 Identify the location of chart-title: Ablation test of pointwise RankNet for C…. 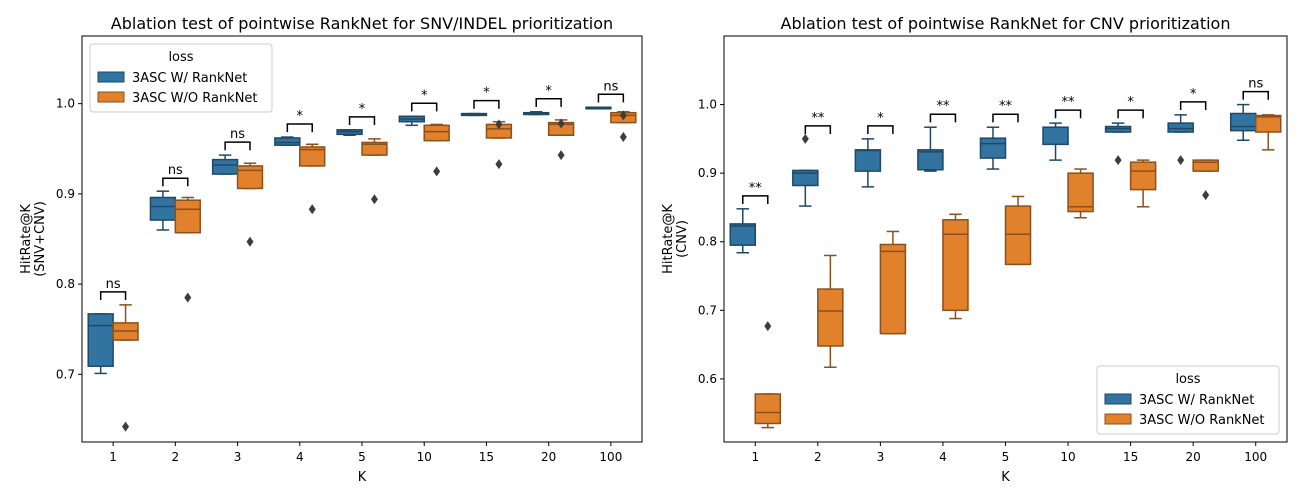
(1006, 23).